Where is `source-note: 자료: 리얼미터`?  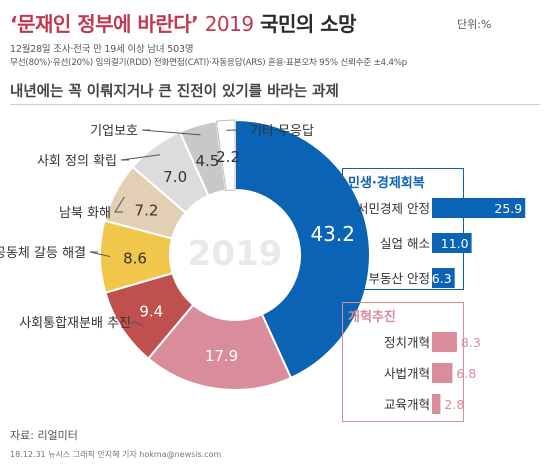
source-note: 자료: 리얼미터 is located at coordinates (44, 435).